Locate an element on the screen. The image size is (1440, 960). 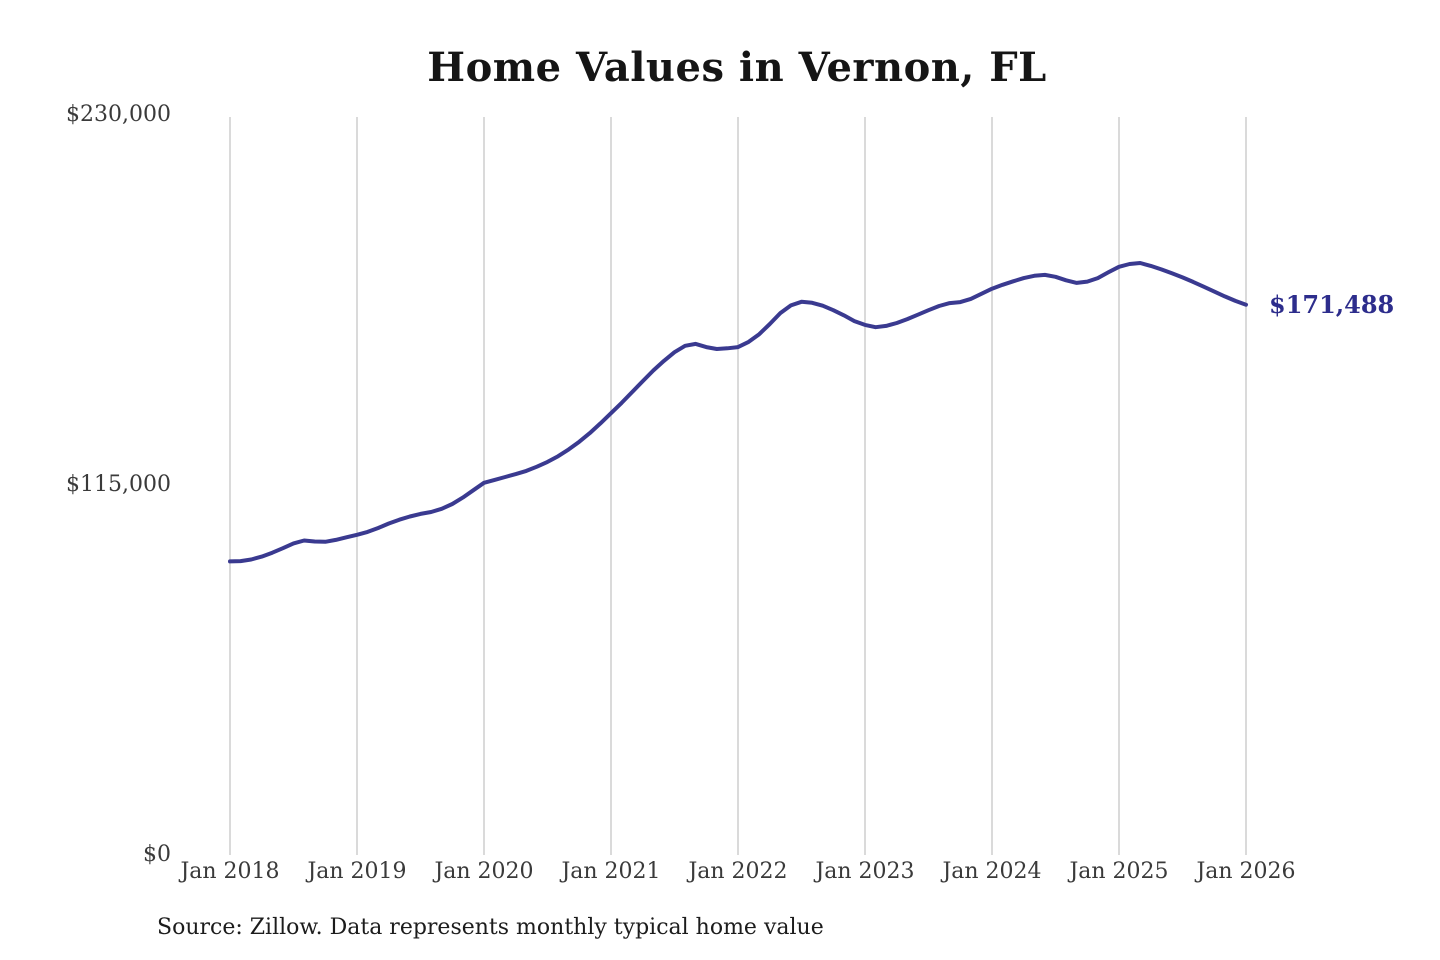
x-tick-label: Jan 2020 is located at coordinates (484, 871).